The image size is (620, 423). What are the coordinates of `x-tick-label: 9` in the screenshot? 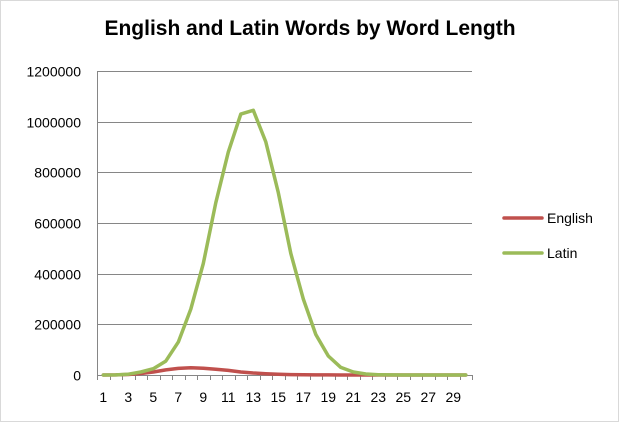 It's located at (203, 397).